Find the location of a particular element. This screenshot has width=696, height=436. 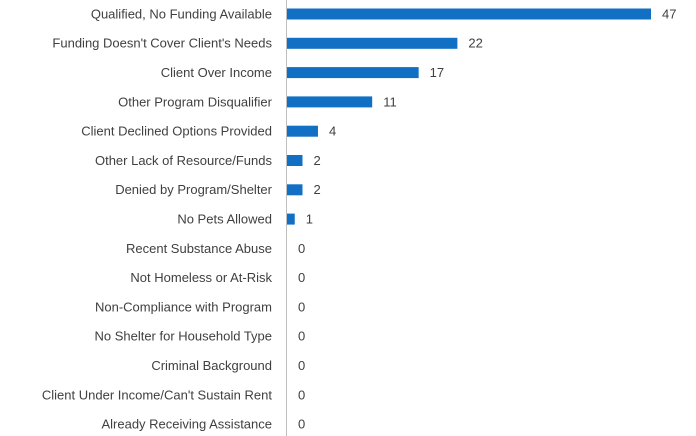

category-label: Criminal Background is located at coordinates (211, 365).